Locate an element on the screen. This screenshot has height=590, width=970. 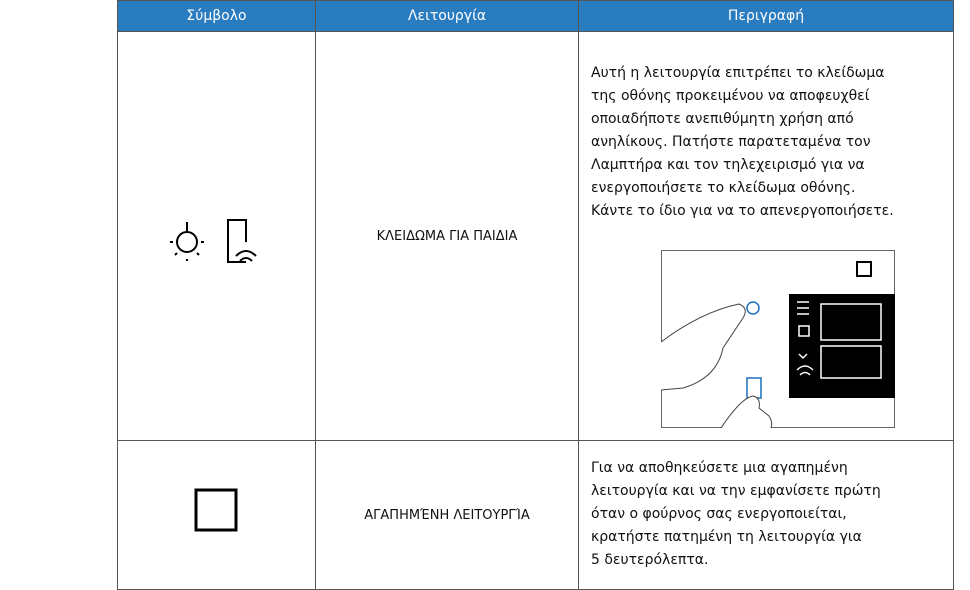
description-line: κρατήστε πατημένη τη λειτουργία για is located at coordinates (726, 537).